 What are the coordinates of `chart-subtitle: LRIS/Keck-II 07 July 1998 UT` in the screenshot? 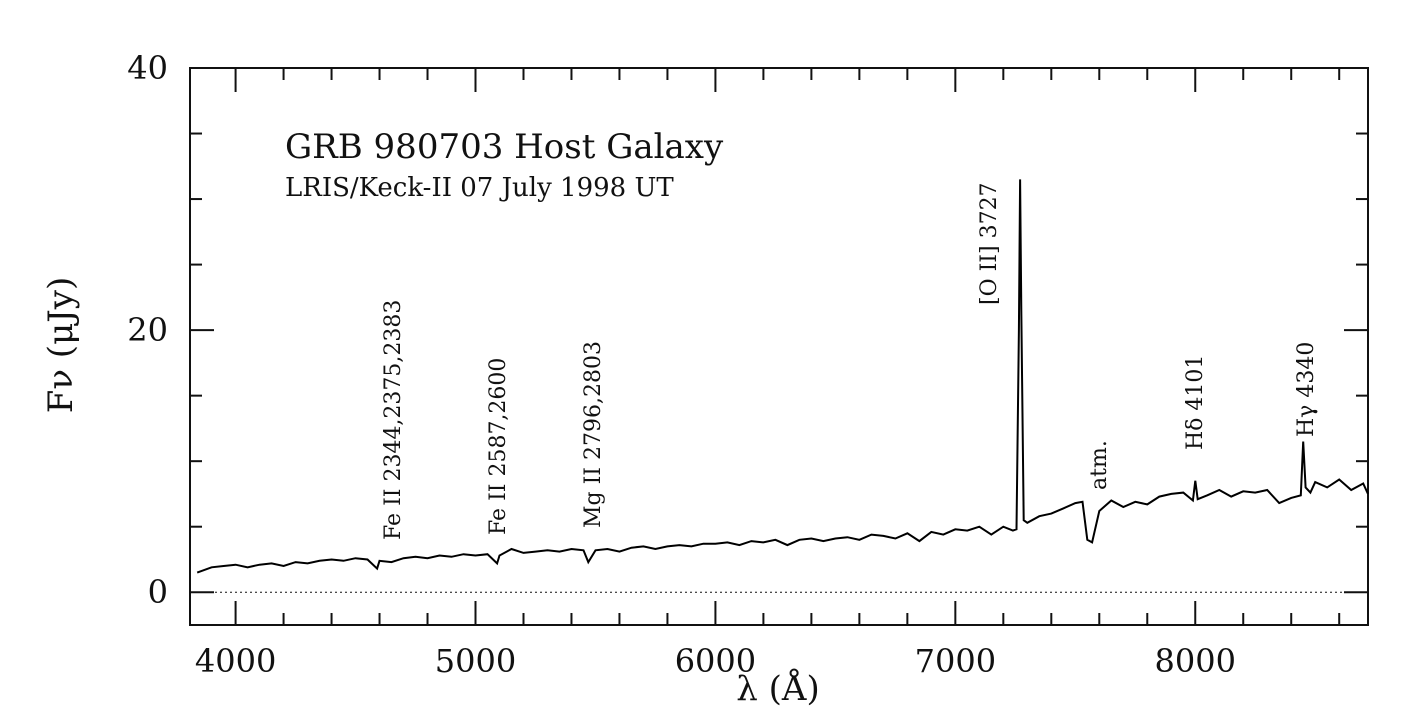 It's located at (479, 188).